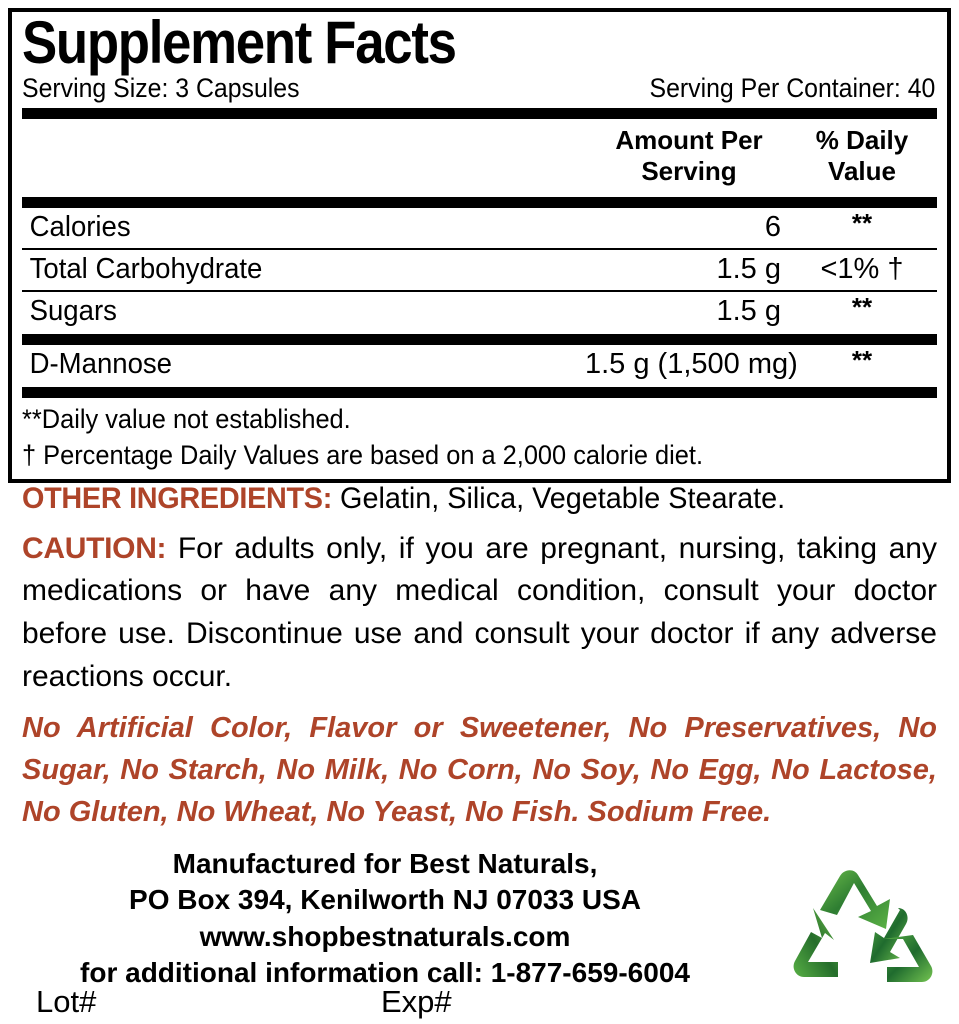 The height and width of the screenshot is (1024, 959). Describe the element at coordinates (101, 364) in the screenshot. I see `nutrient-name: D-Mannose` at that location.